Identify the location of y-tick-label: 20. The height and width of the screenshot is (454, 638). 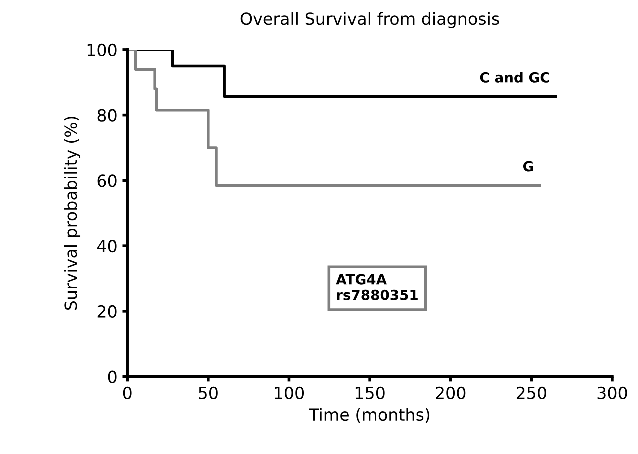
(107, 311).